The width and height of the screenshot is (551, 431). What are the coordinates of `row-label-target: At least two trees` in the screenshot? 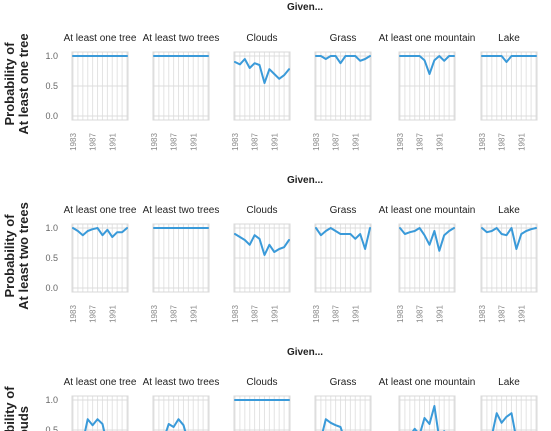 It's located at (23, 256).